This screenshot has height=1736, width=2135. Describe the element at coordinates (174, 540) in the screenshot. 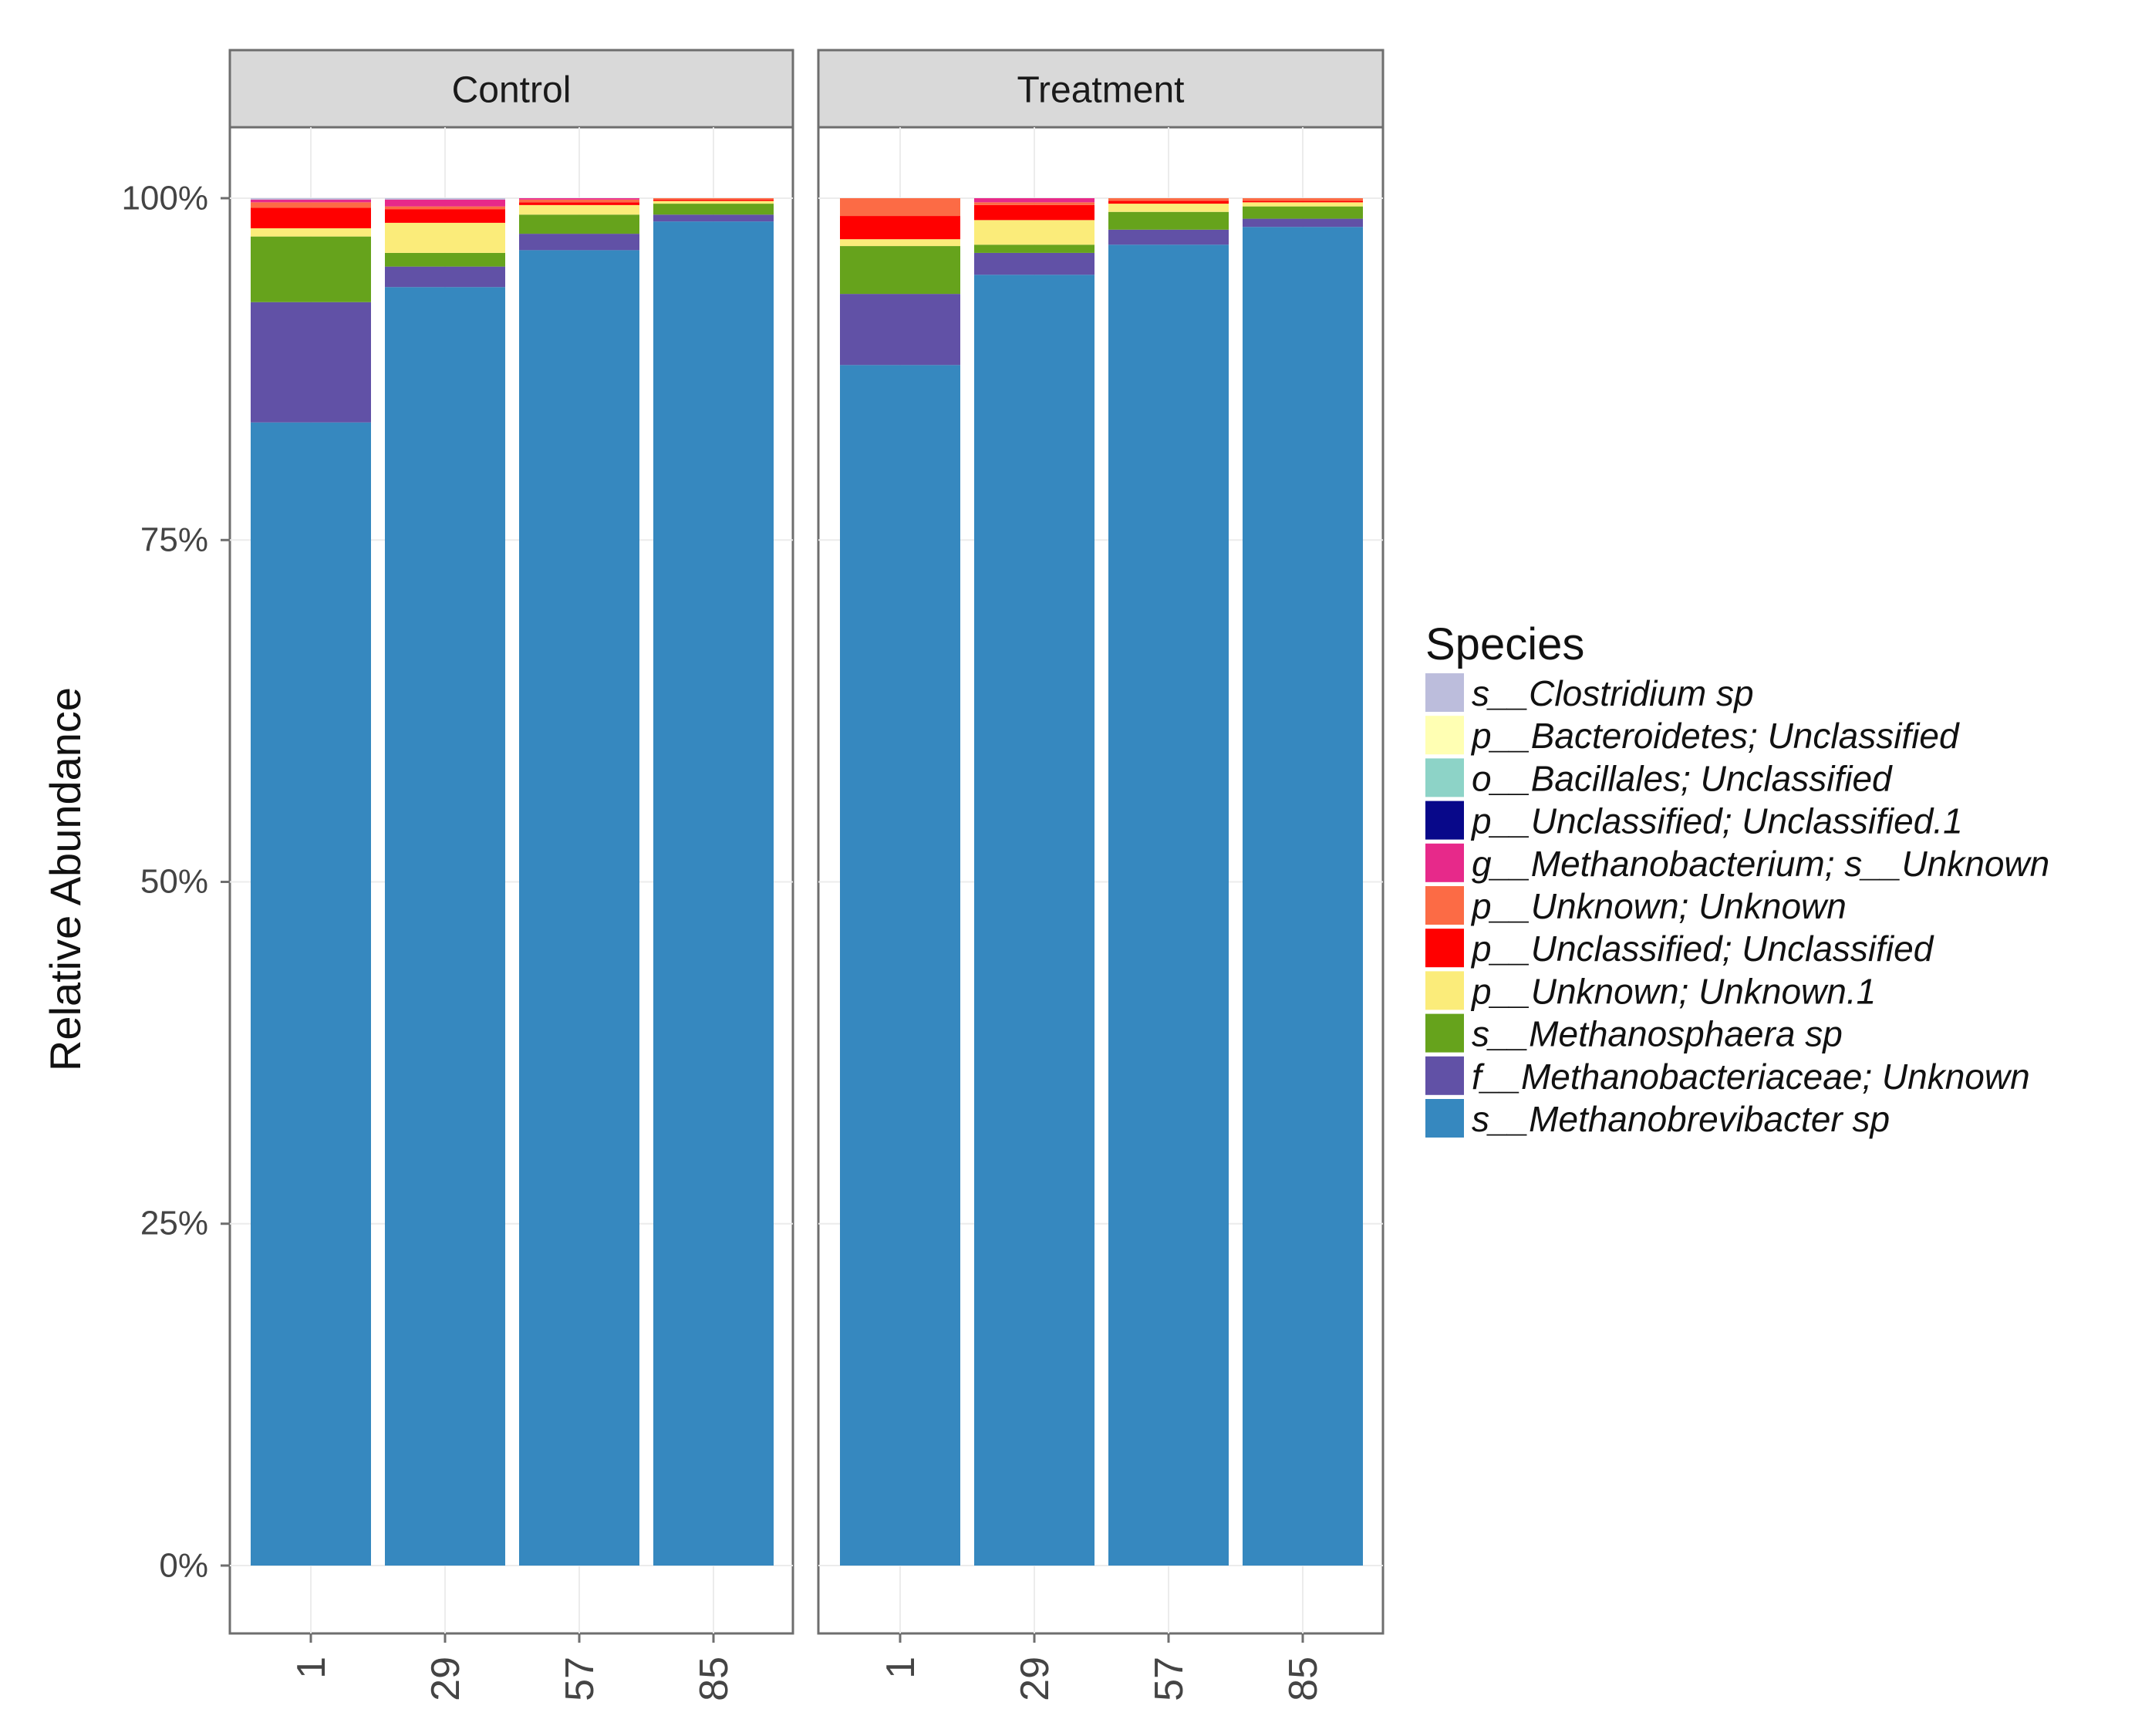

I see `y-tick-label-75: 75%` at that location.